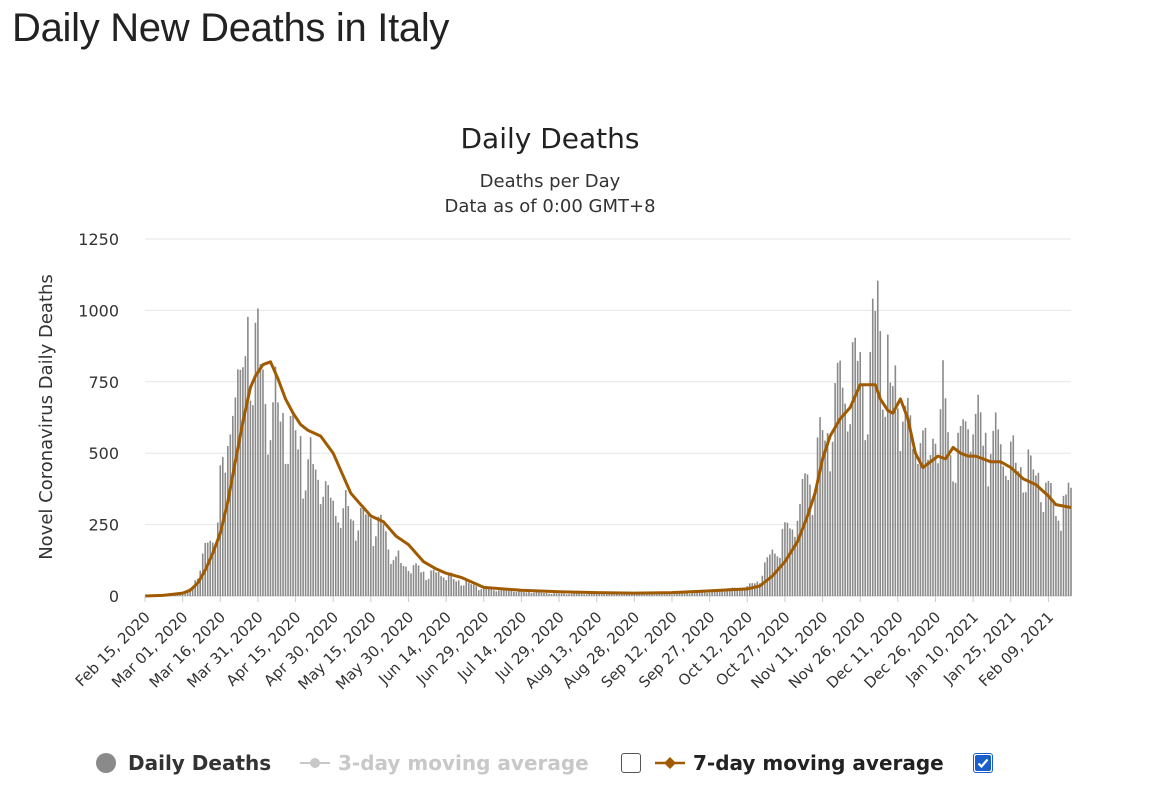 This screenshot has width=1155, height=793. Describe the element at coordinates (444, 763) in the screenshot. I see `legend-item-3-day-moving-average: 3-day moving average` at that location.